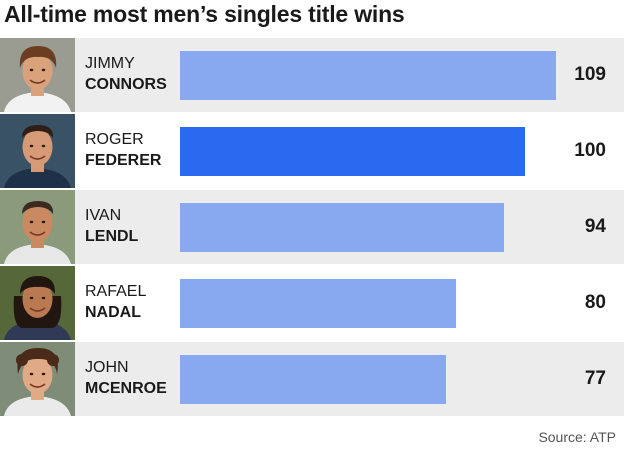  I want to click on category-label: JIMMY CONNORS, so click(126, 74).